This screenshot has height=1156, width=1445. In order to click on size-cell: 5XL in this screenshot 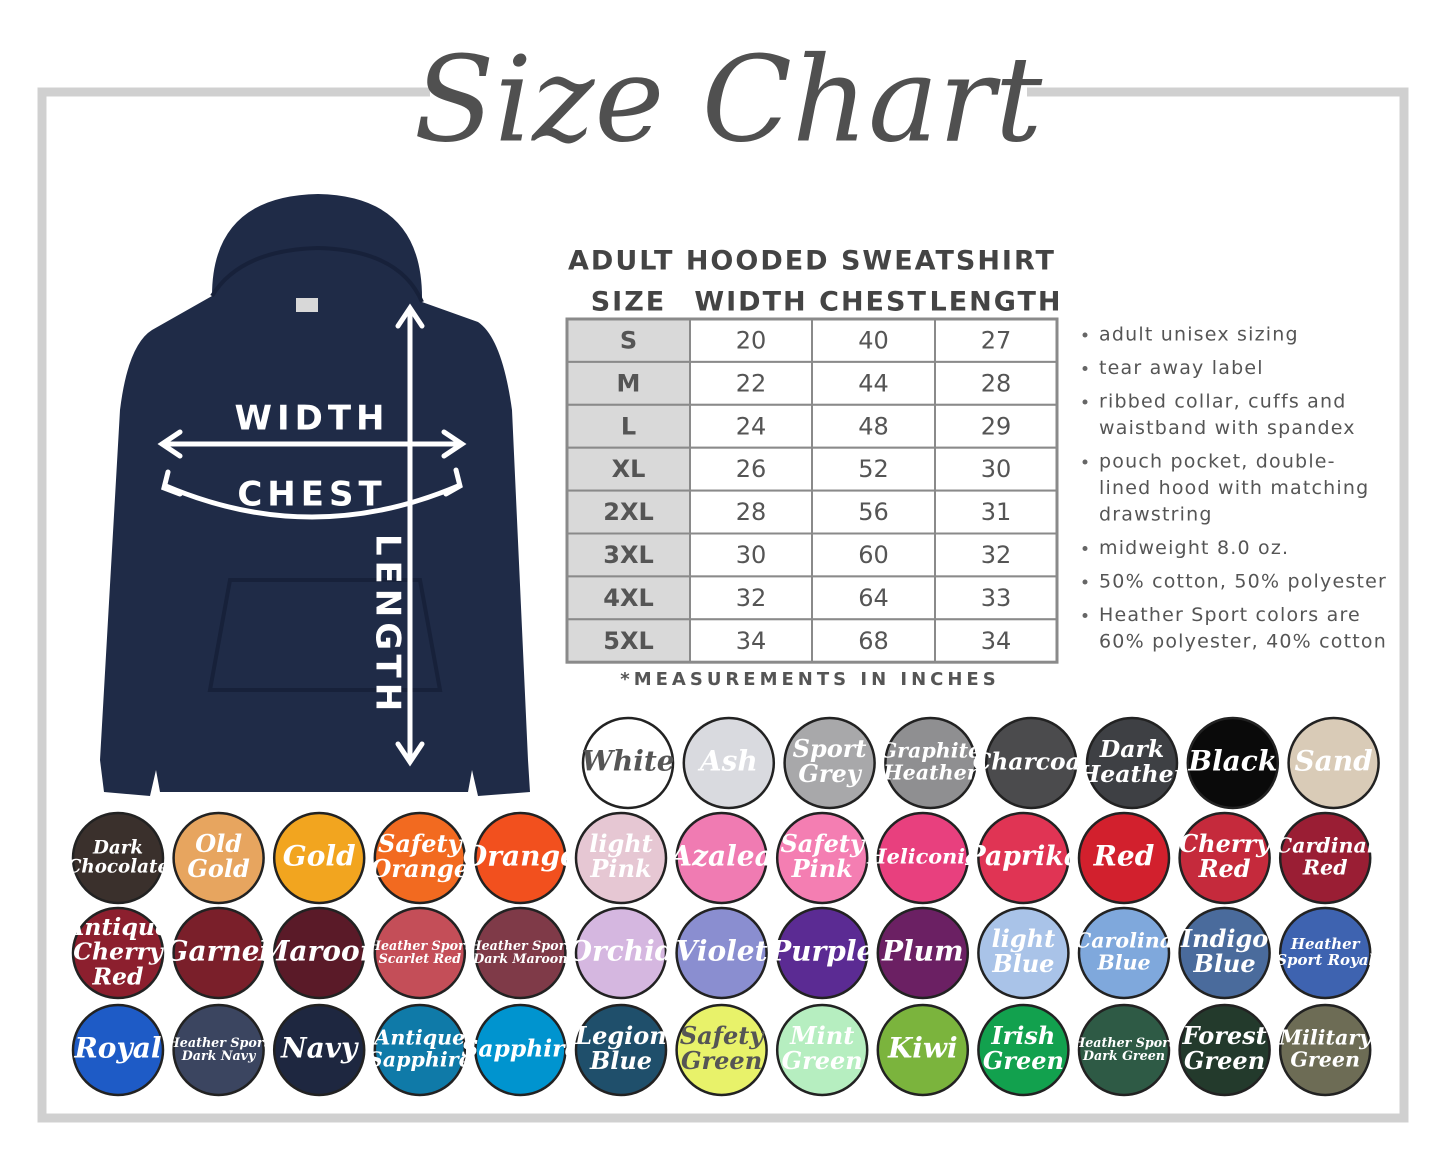, I will do `click(628, 641)`.